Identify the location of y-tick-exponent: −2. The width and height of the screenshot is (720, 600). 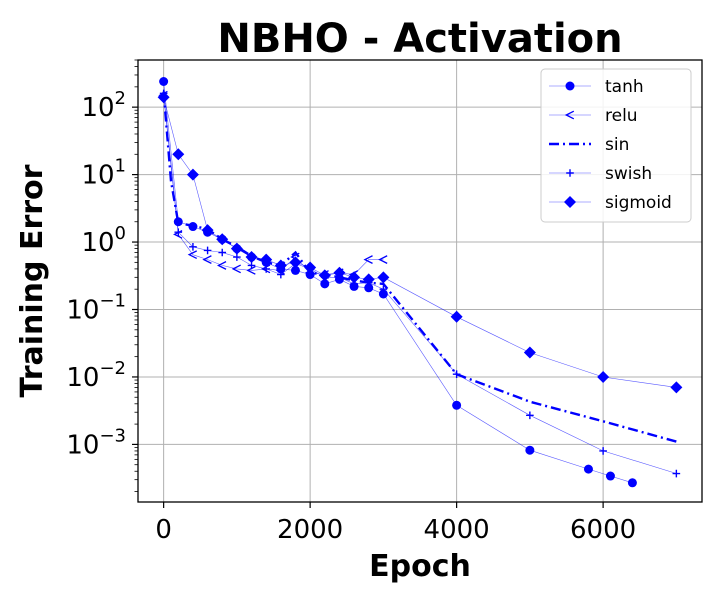
(112, 368).